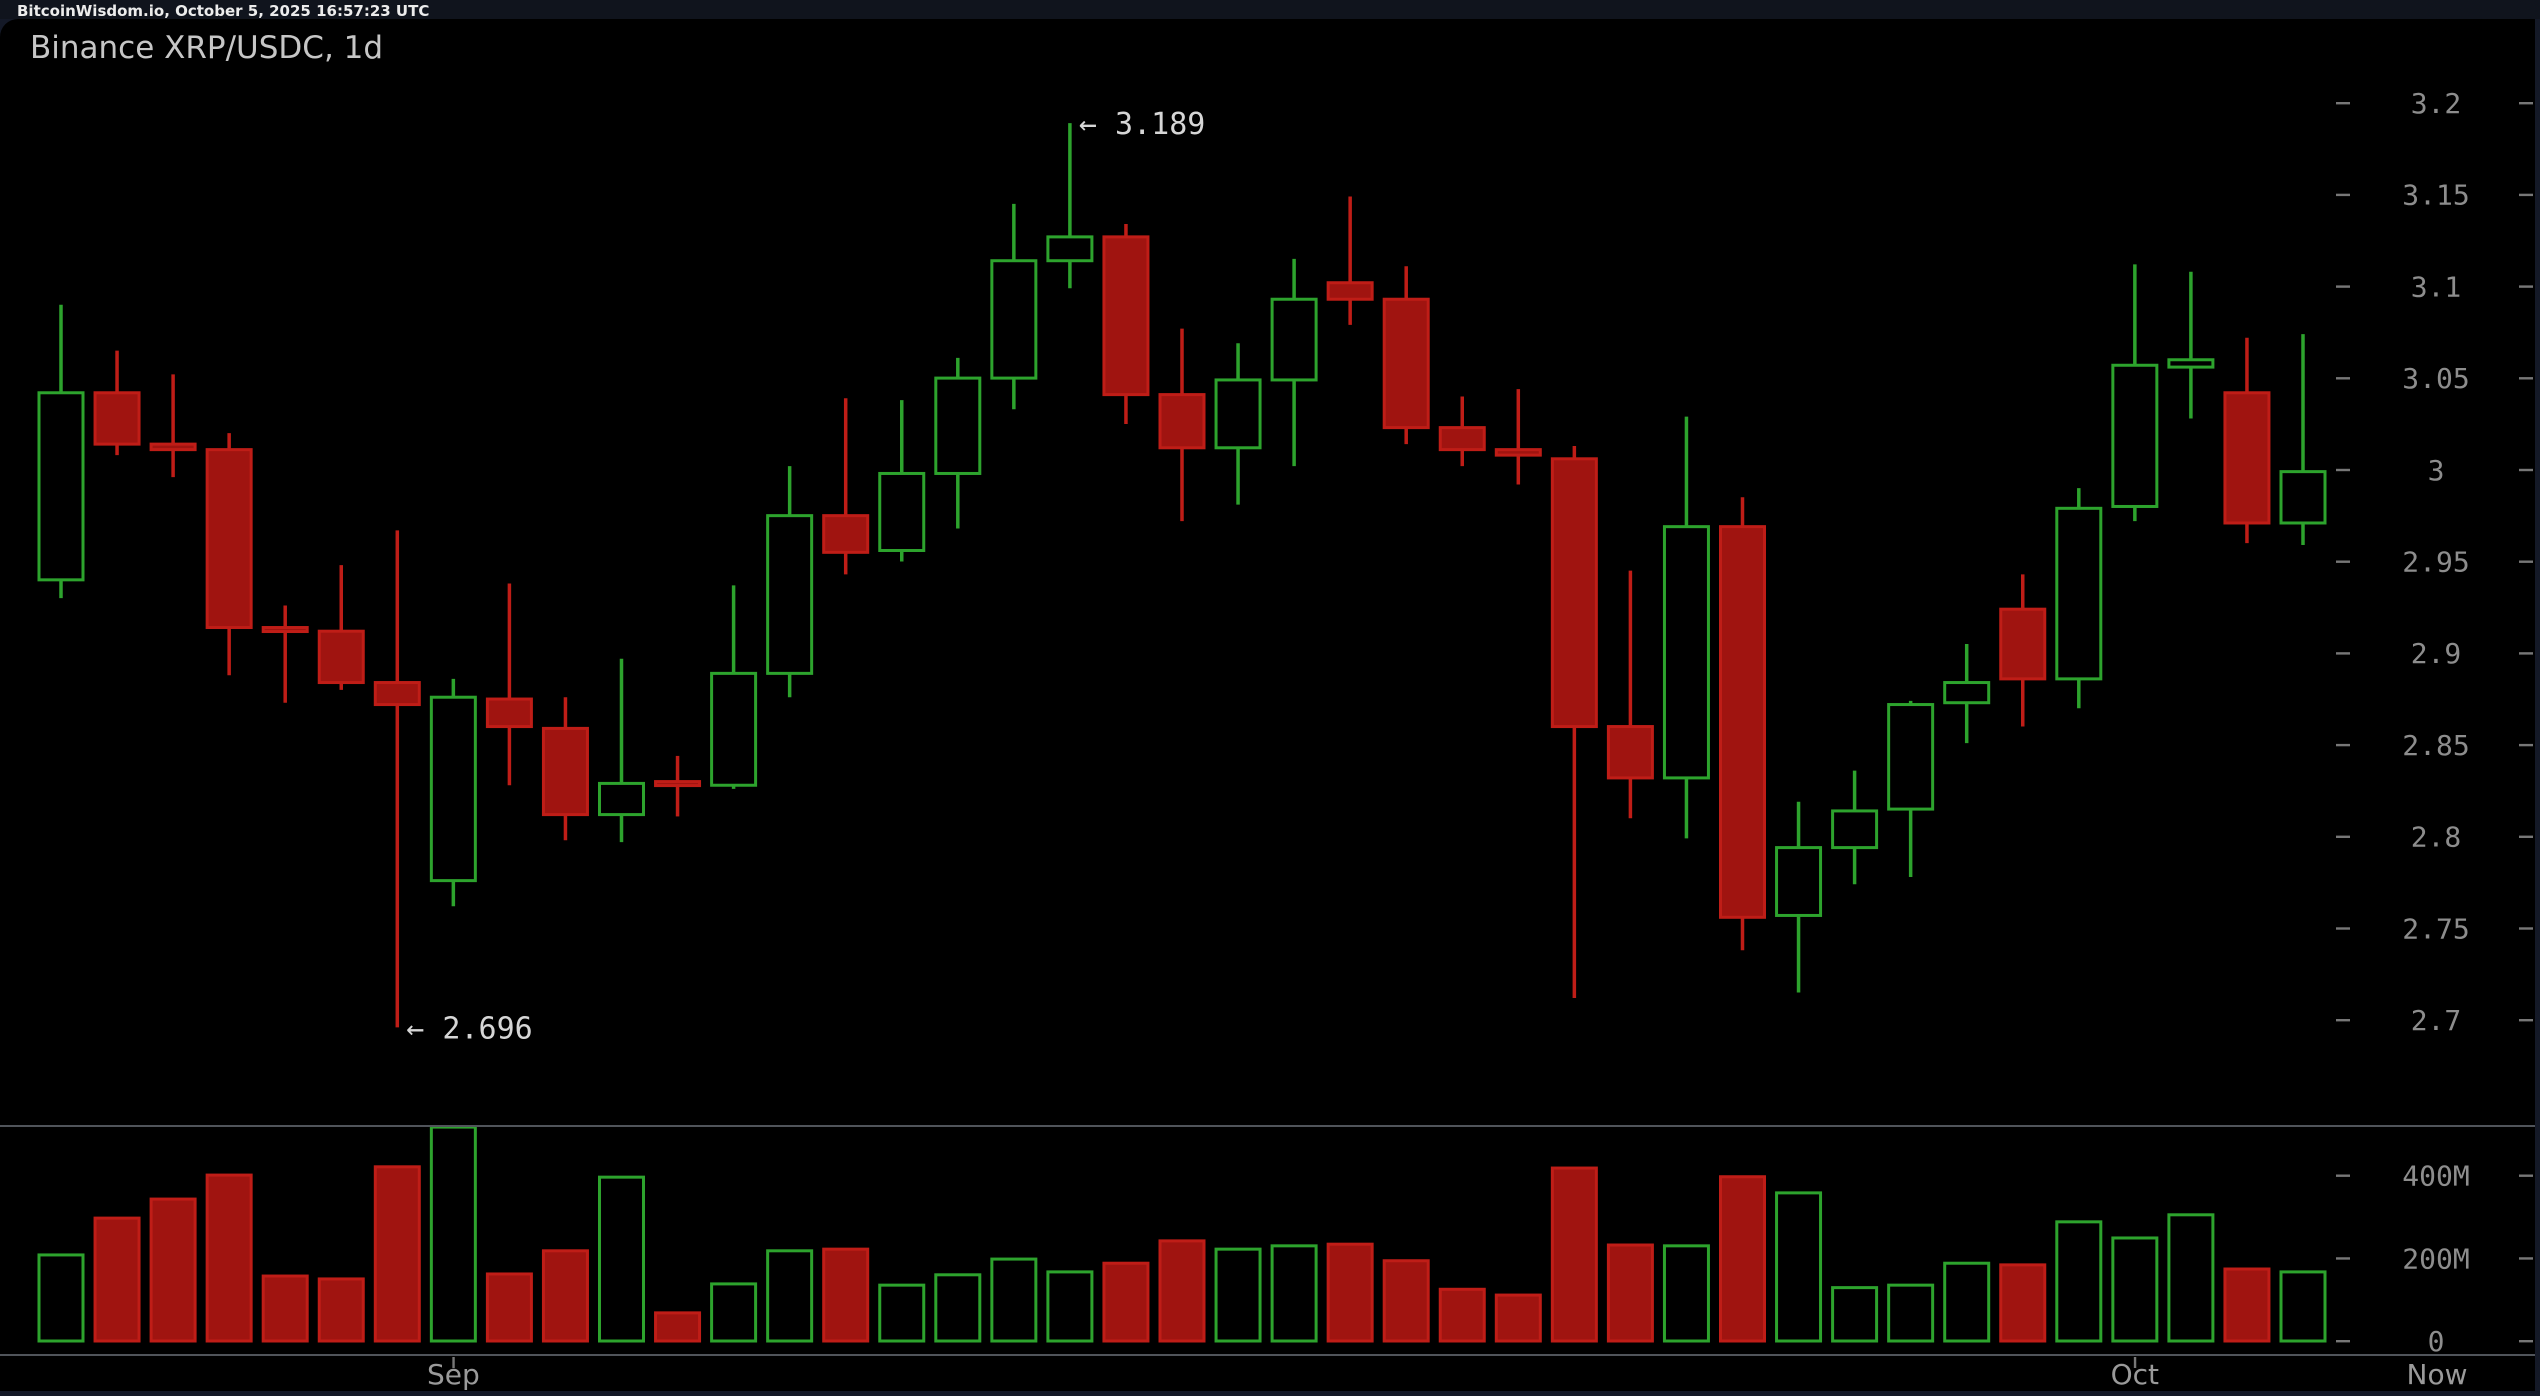 Image resolution: width=2540 pixels, height=1396 pixels. What do you see at coordinates (1142, 124) in the screenshot?
I see `high-annotation: ← 3.189` at bounding box center [1142, 124].